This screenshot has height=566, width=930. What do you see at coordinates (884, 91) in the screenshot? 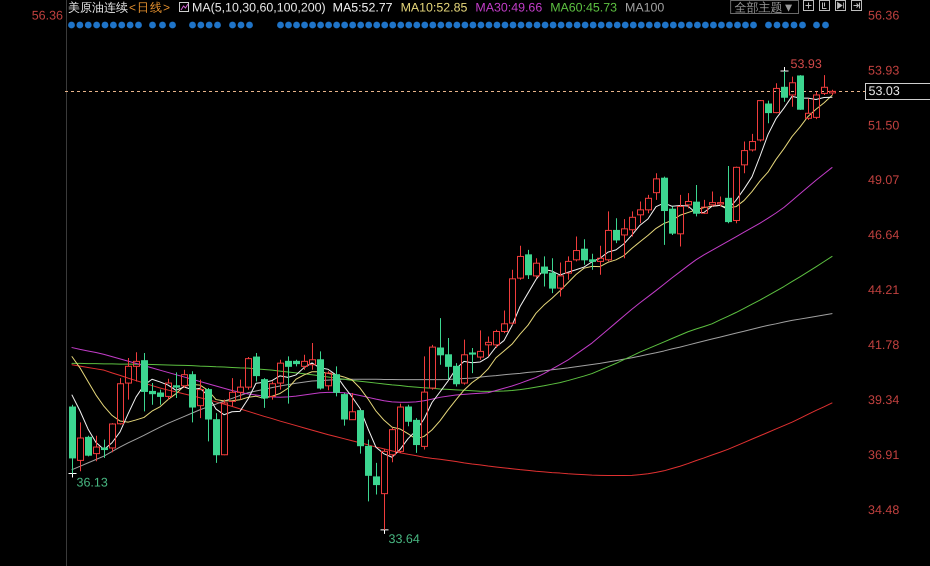
I see `ref-line-label: 53.03` at bounding box center [884, 91].